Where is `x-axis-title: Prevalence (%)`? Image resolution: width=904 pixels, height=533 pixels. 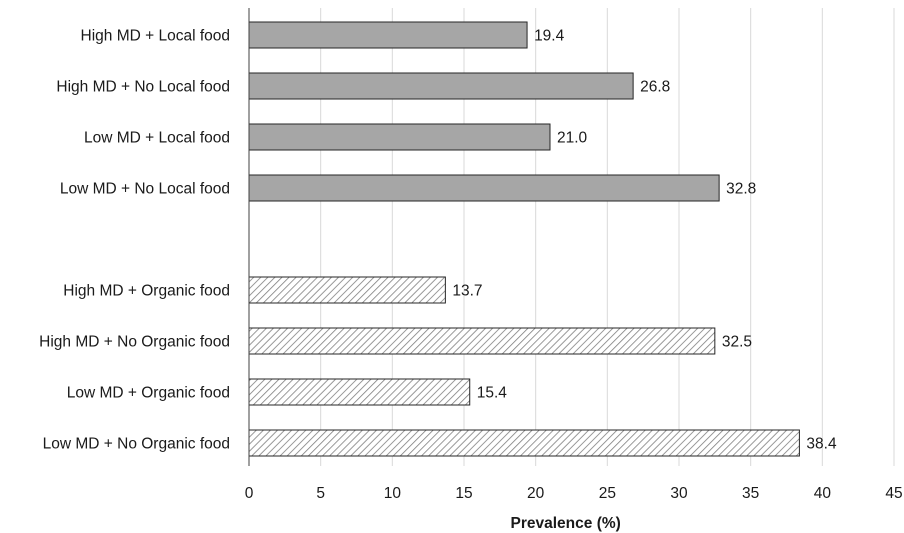 x-axis-title: Prevalence (%) is located at coordinates (566, 523).